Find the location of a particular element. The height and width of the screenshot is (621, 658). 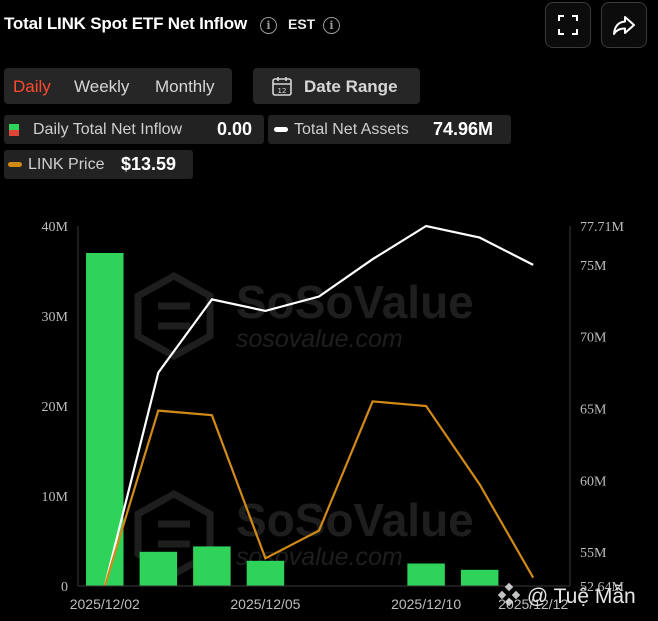

share-icon is located at coordinates (624, 25).